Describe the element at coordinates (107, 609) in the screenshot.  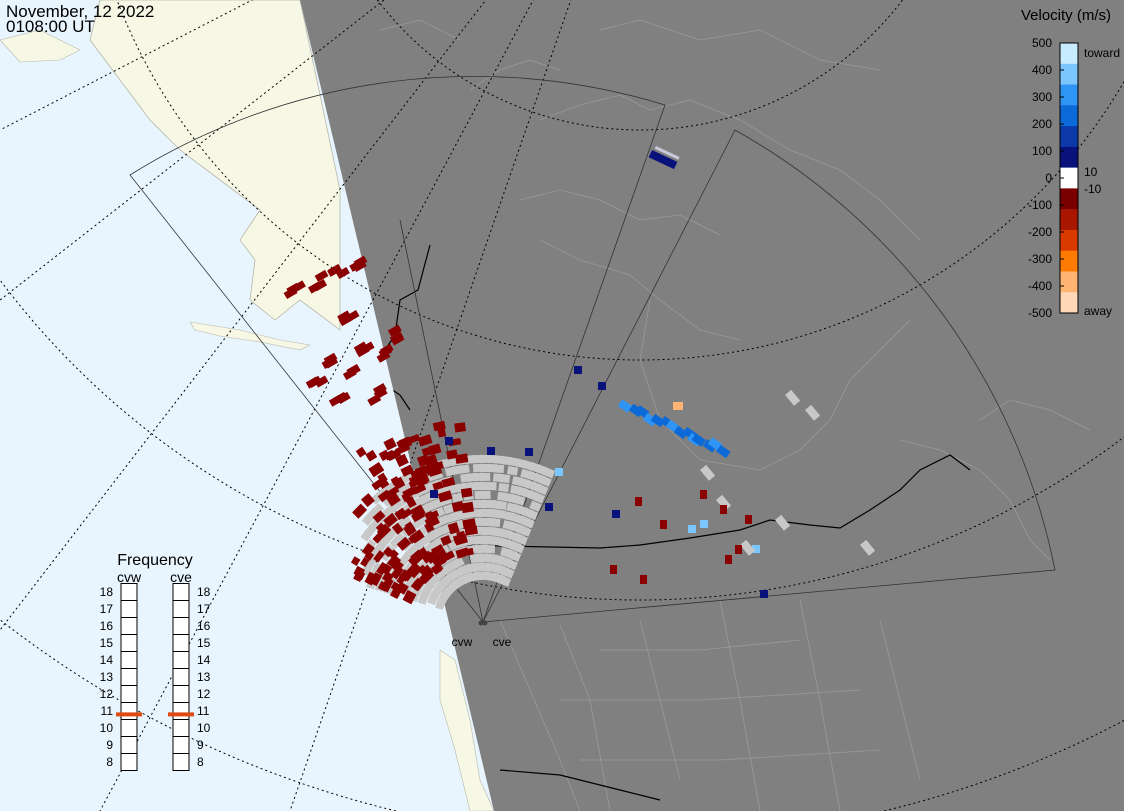
I see `frequency-scale-label: 17` at that location.